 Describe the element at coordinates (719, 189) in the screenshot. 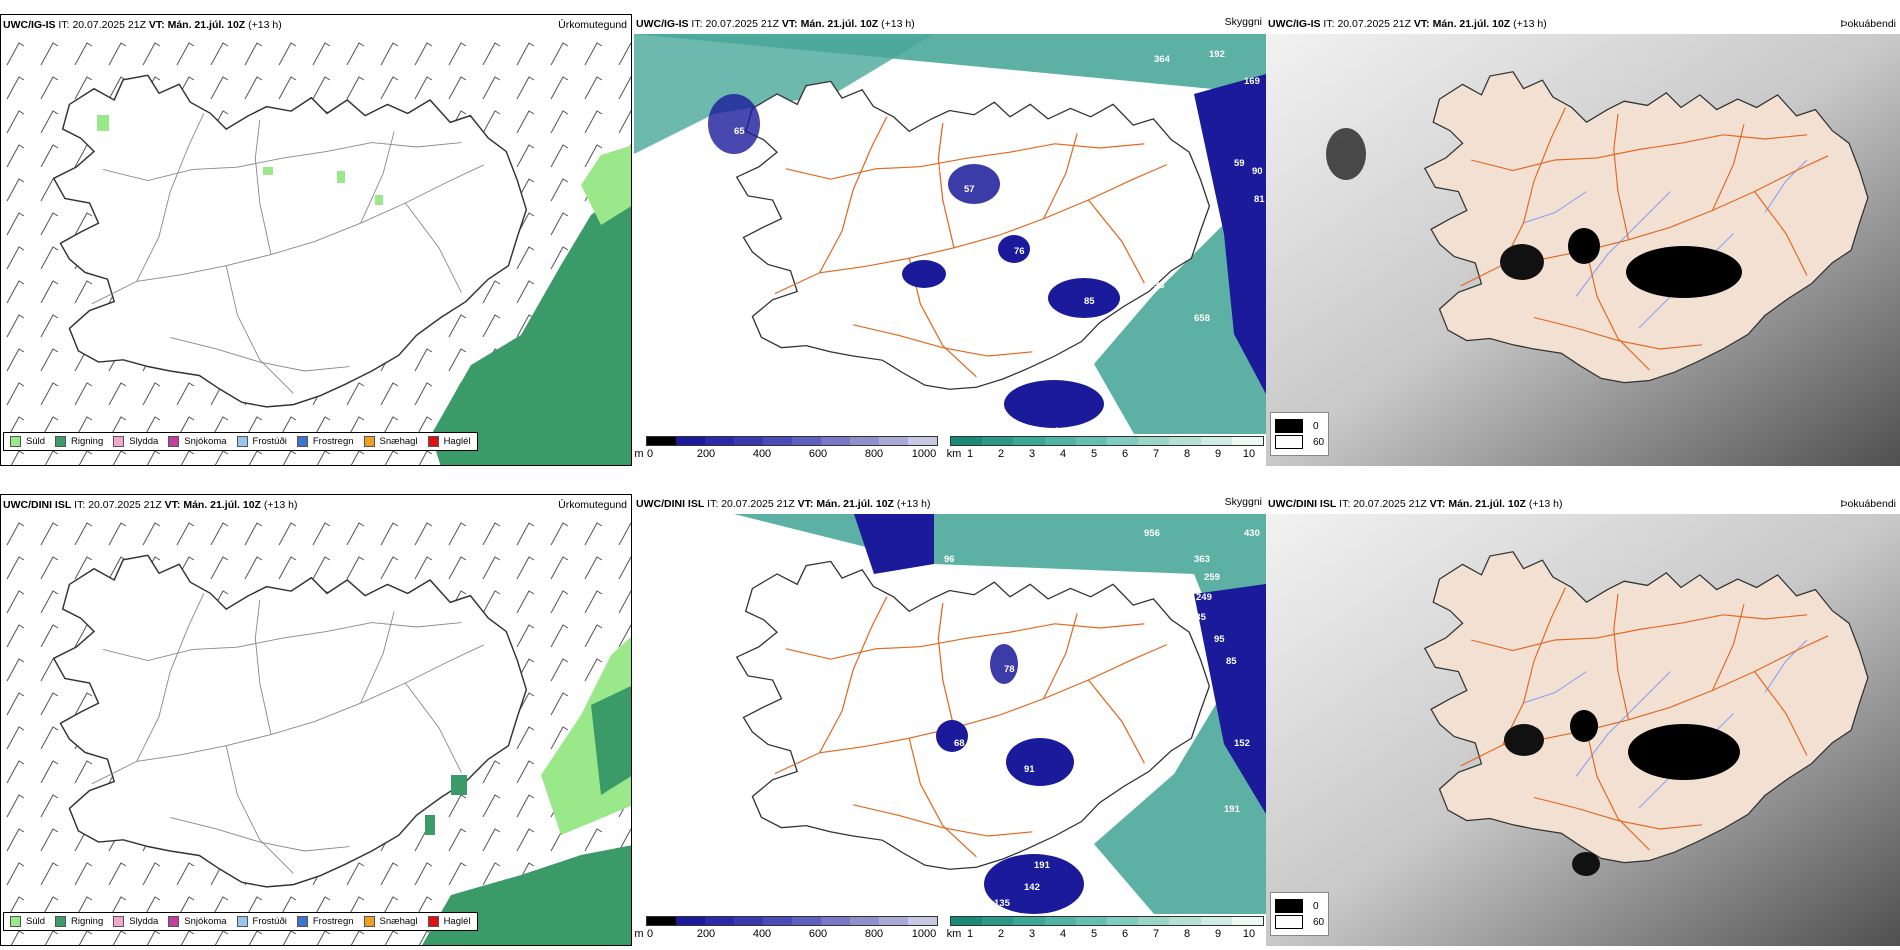

I see `cloud-base-label: 82` at that location.